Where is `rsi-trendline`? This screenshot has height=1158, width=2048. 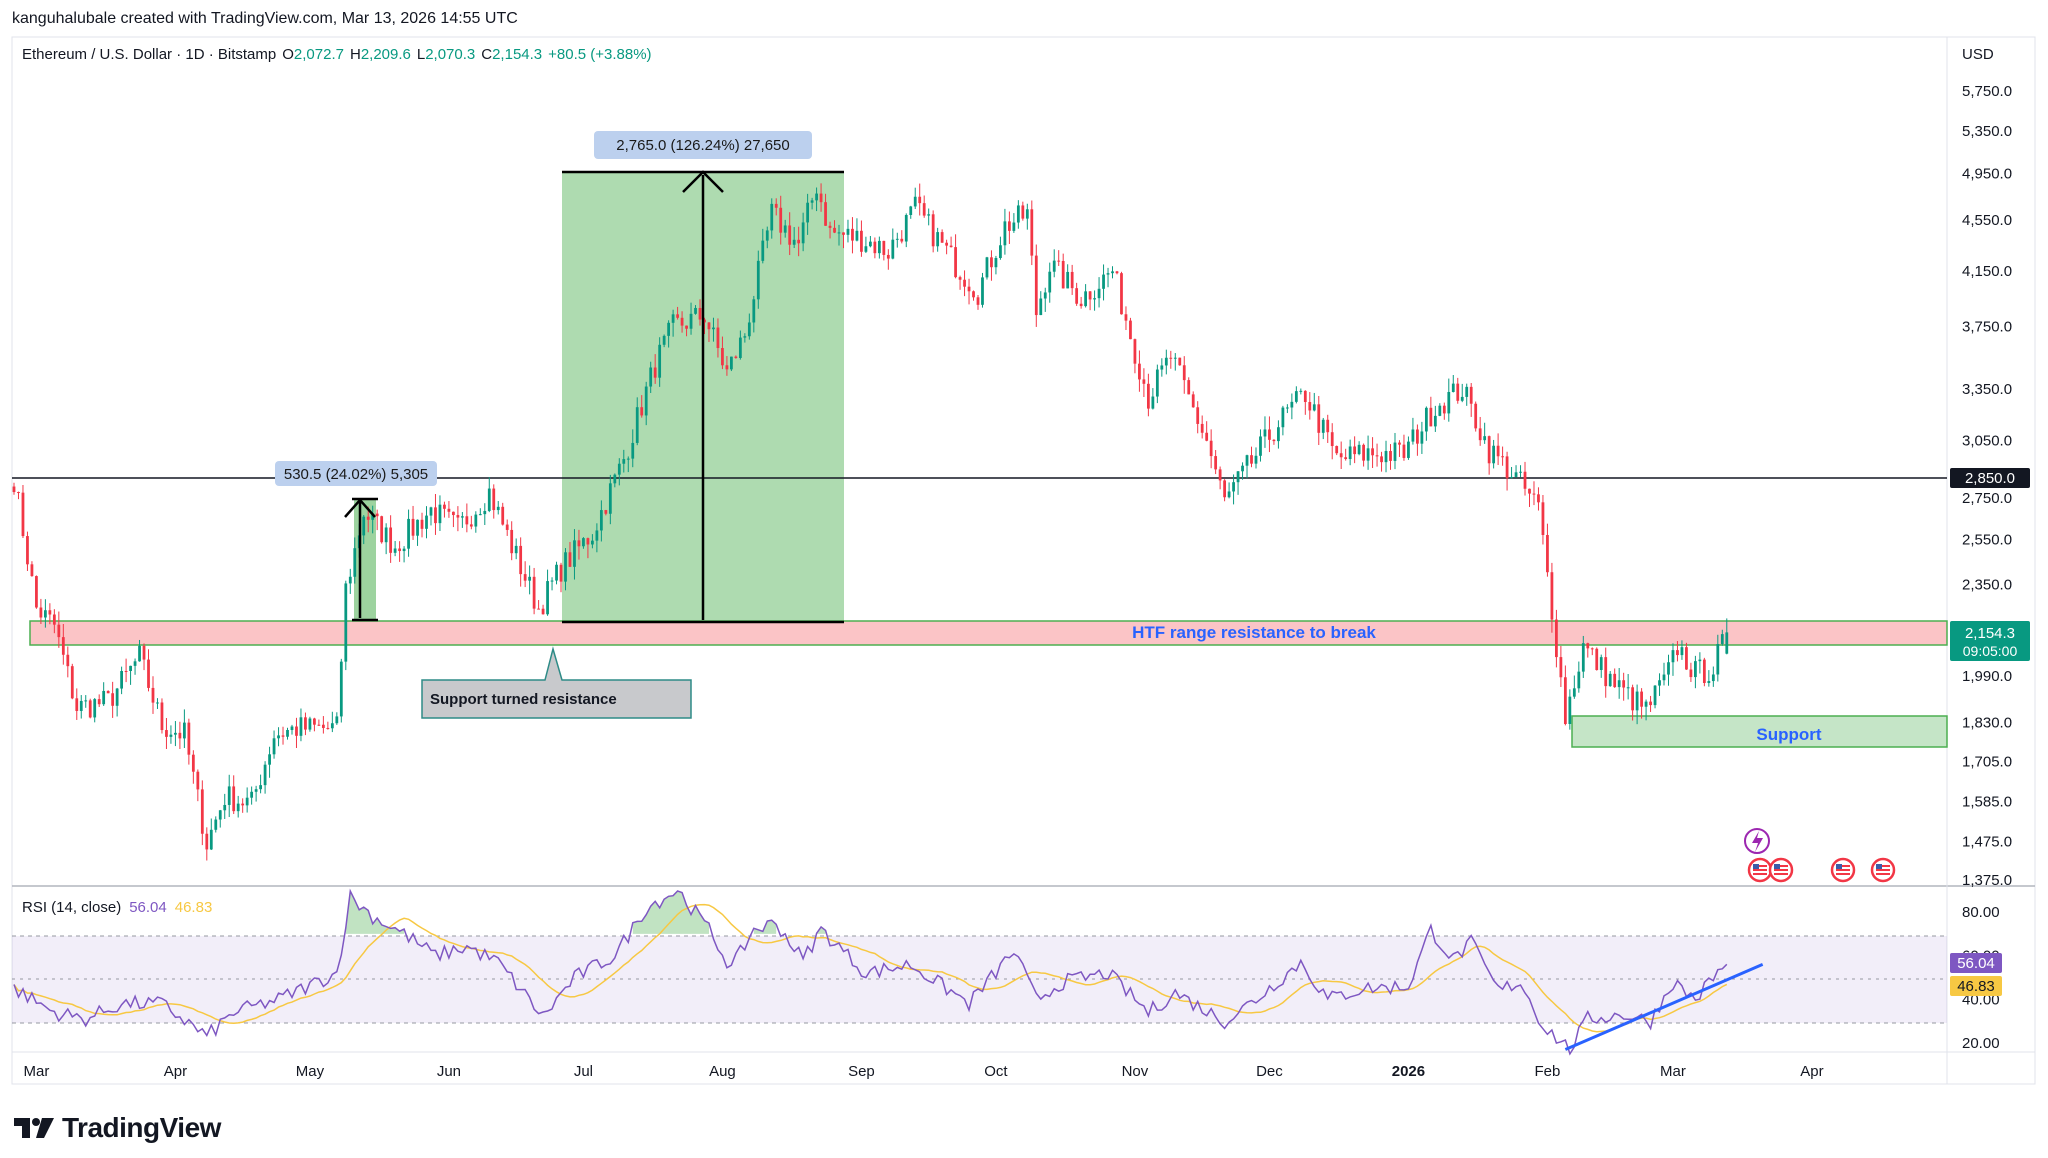
rsi-trendline is located at coordinates (1664, 1007).